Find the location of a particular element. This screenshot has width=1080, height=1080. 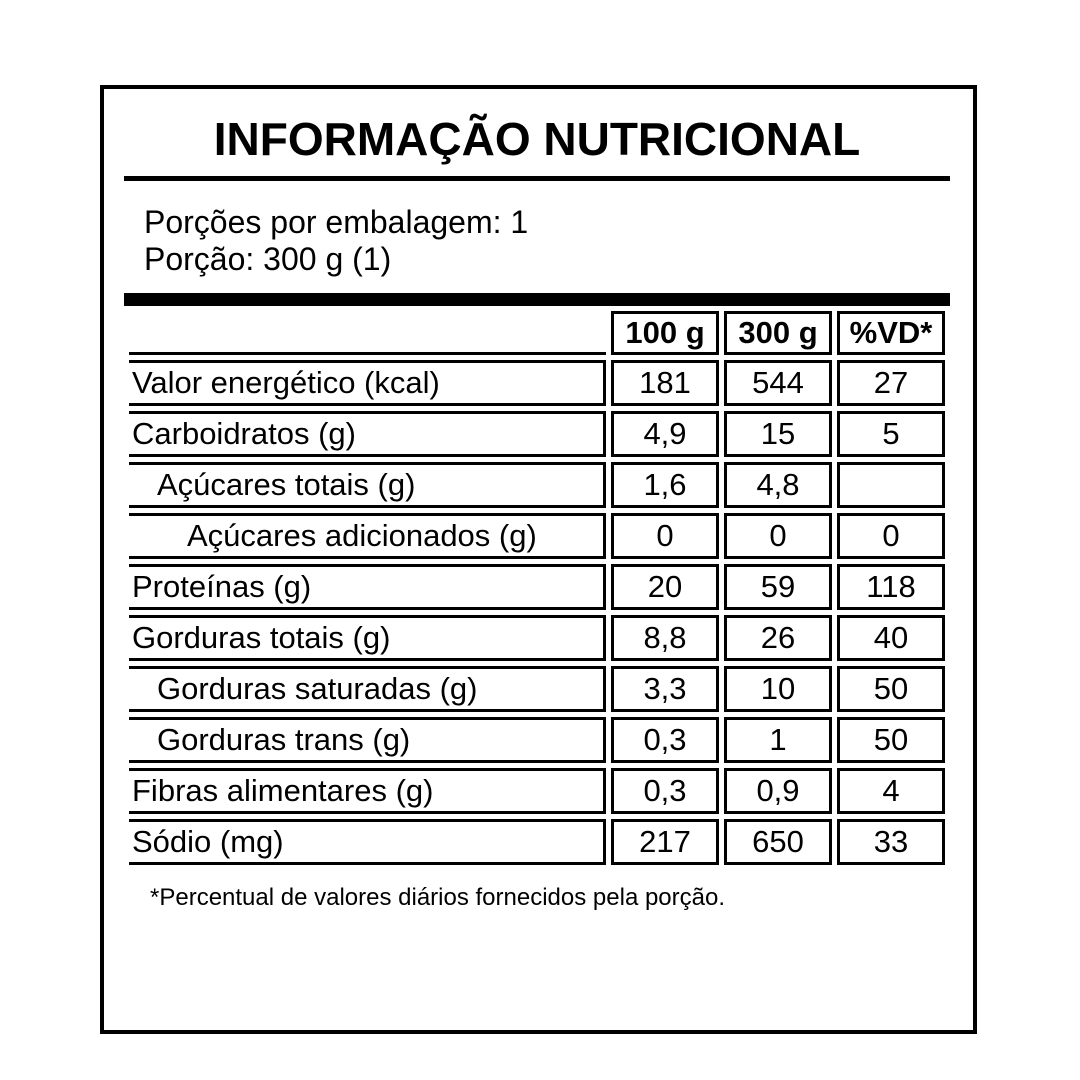

value-100g-cell: 4,9 is located at coordinates (665, 434).